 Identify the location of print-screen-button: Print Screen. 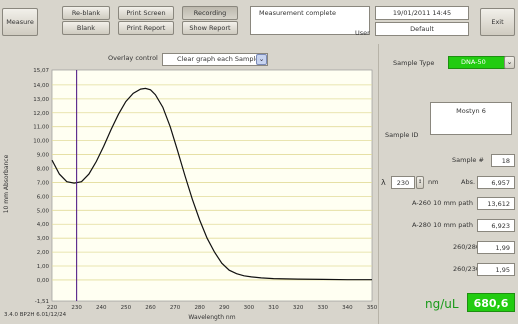
(146, 13).